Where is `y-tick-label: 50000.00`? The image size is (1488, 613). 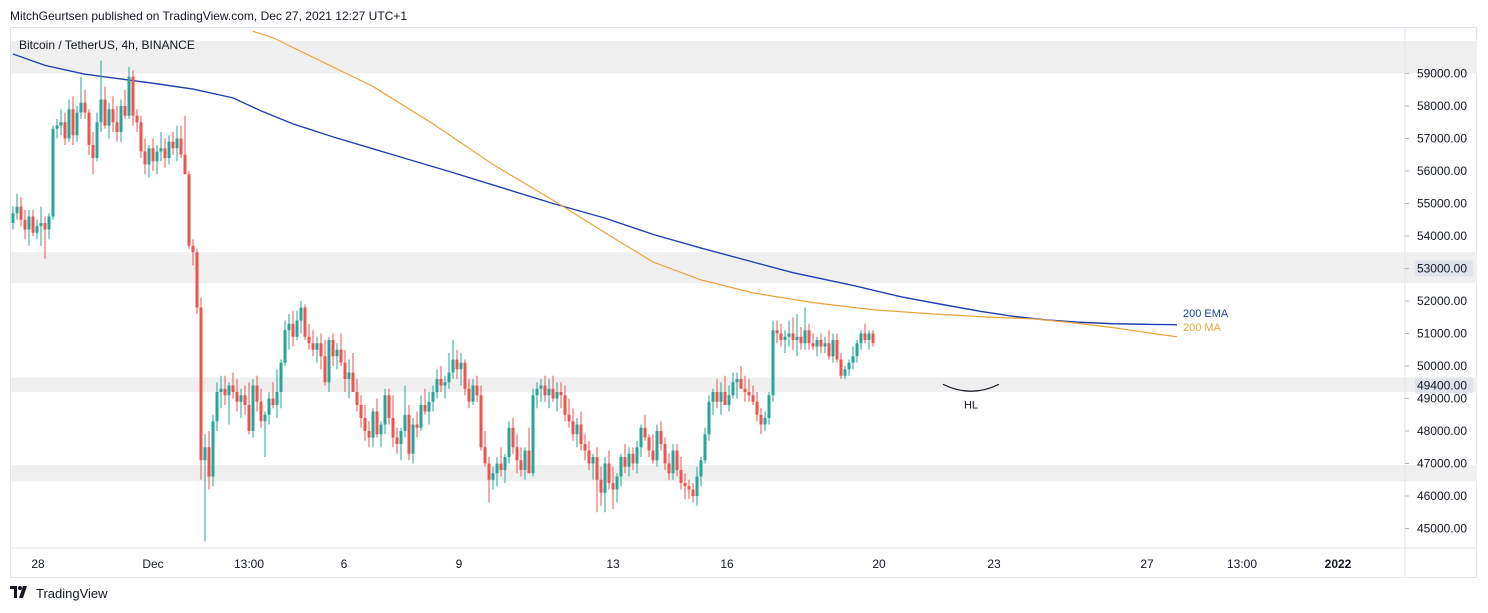 y-tick-label: 50000.00 is located at coordinates (1442, 366).